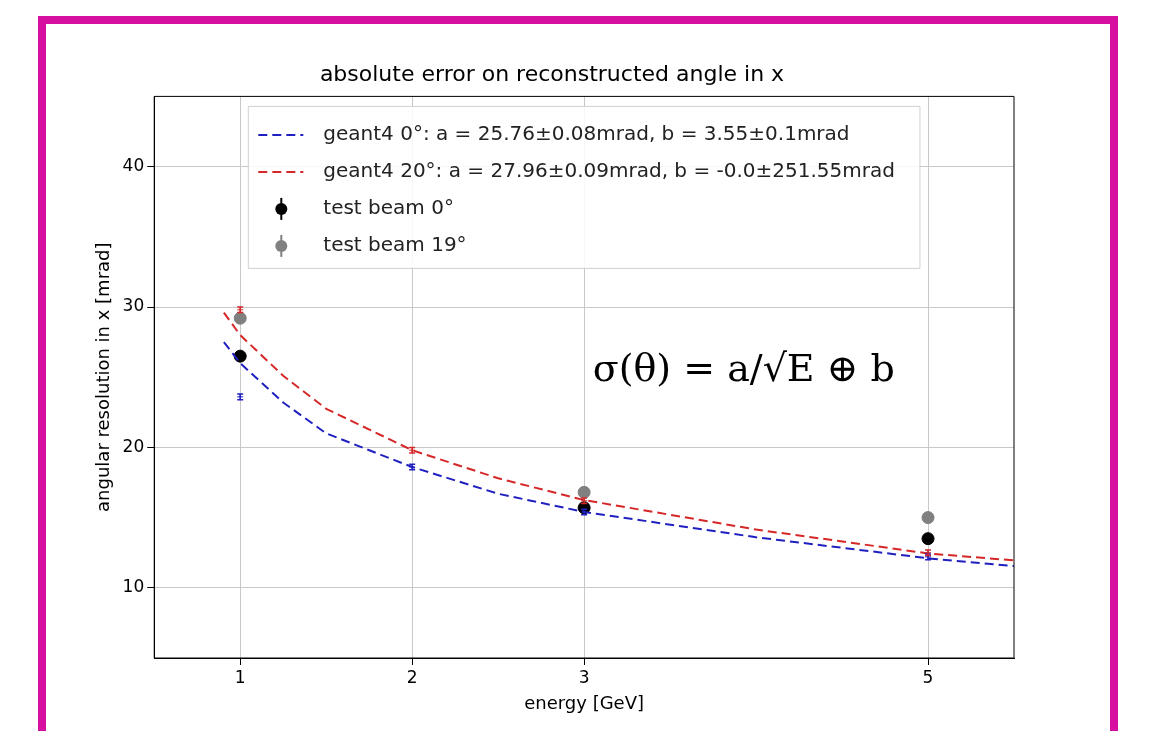 This screenshot has height=731, width=1164. I want to click on x-tick-label: 3, so click(584, 676).